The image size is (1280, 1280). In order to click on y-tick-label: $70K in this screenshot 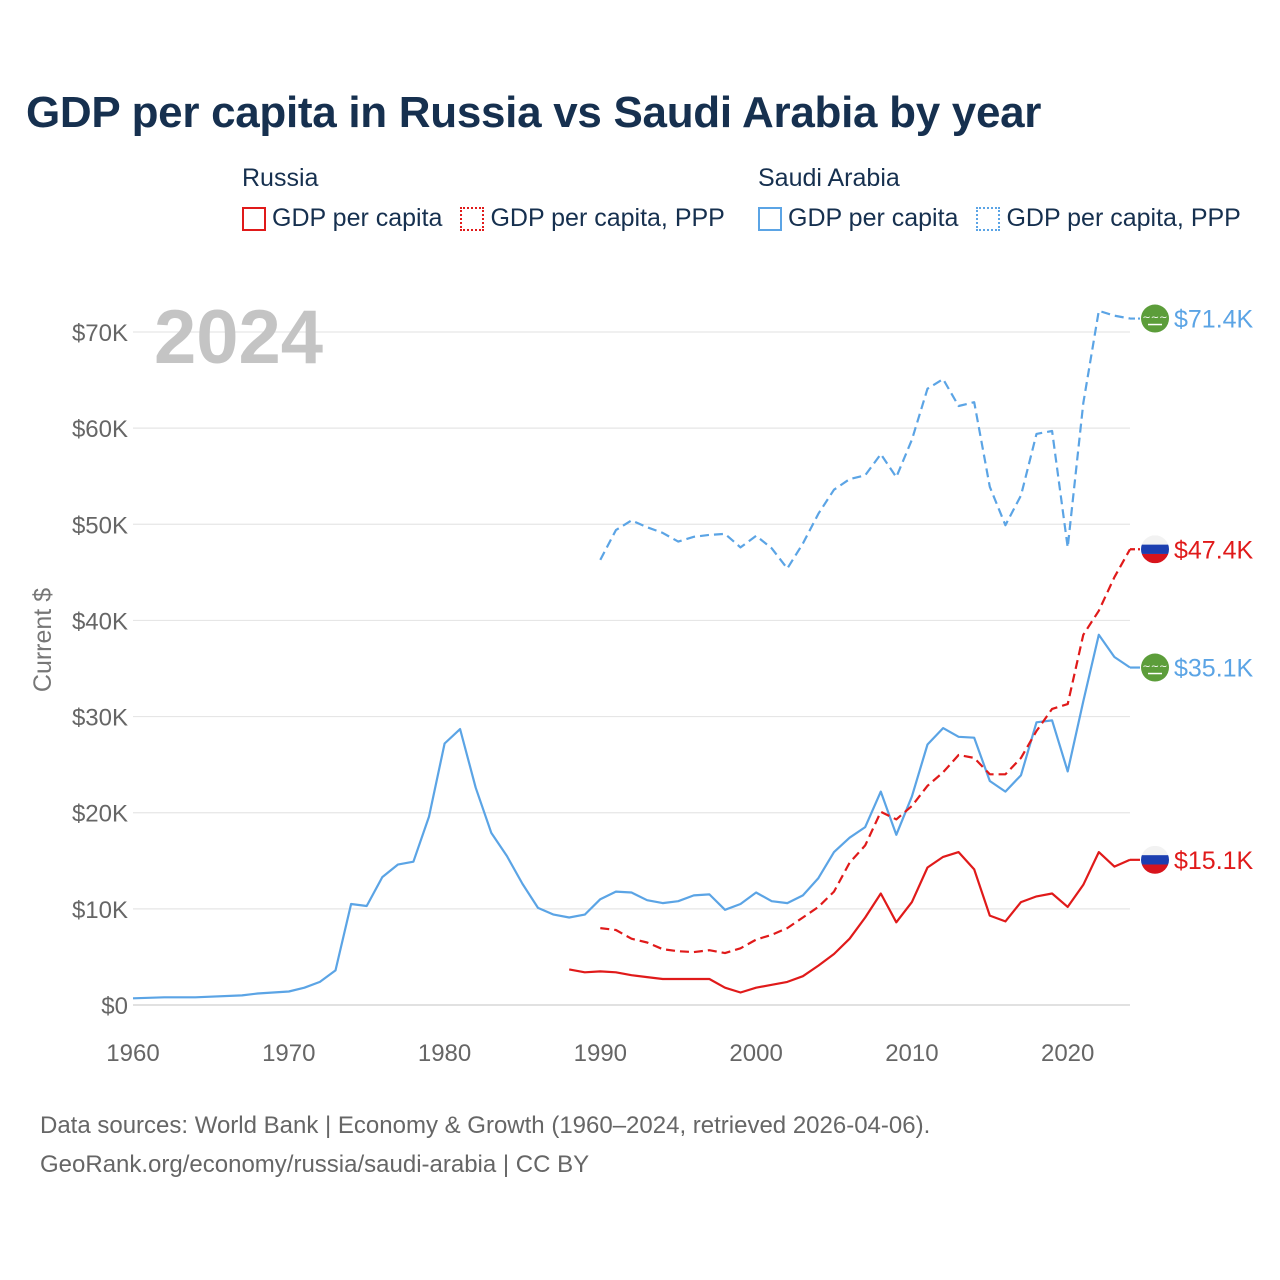, I will do `click(100, 333)`.